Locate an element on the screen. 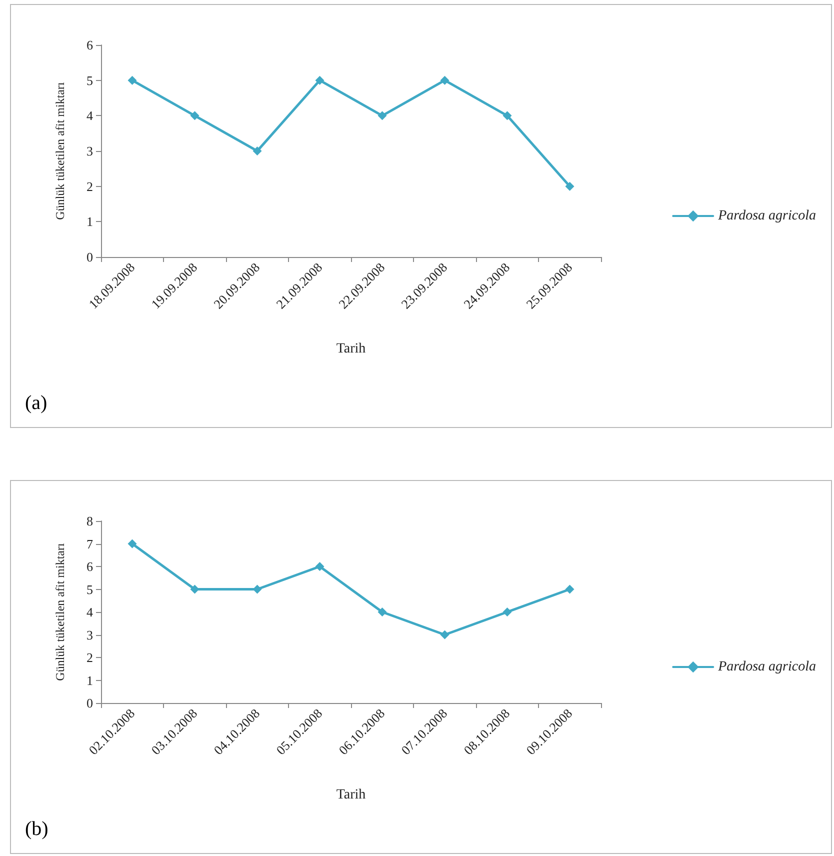  text: (a) is located at coordinates (36, 403).